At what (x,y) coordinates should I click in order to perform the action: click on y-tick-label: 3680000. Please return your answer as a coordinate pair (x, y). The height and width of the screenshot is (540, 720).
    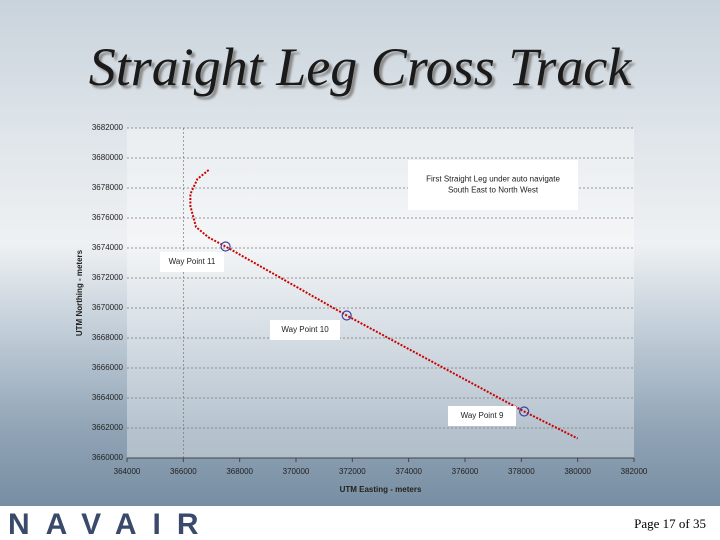
    Looking at the image, I should click on (108, 157).